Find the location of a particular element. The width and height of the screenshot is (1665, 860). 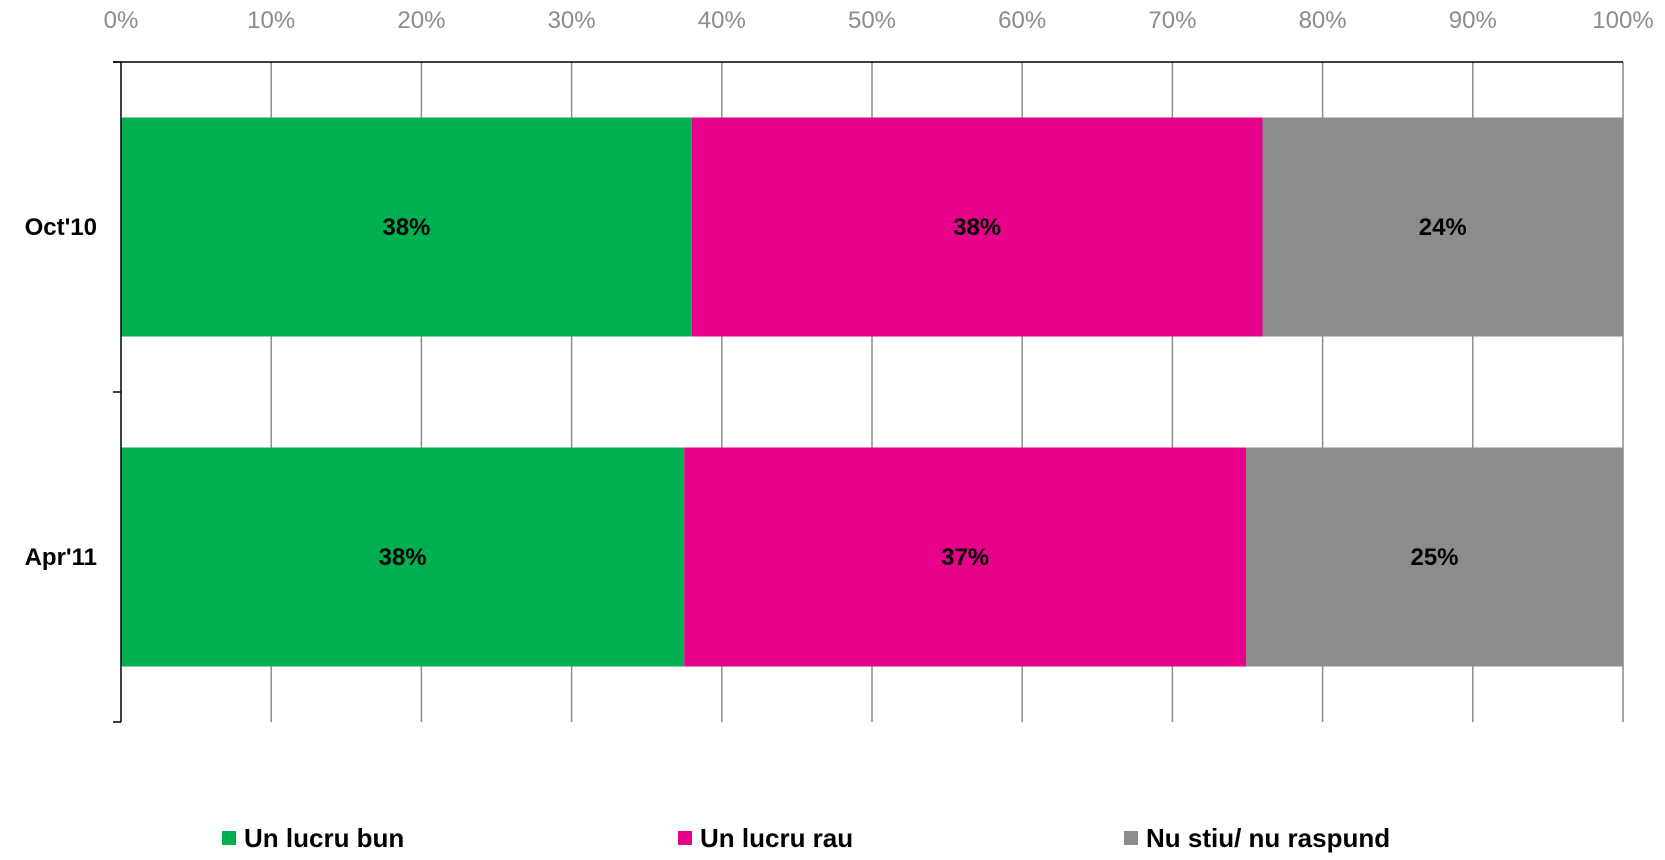

legend-item-un-lucru-rau: Un lucru rau is located at coordinates (765, 838).